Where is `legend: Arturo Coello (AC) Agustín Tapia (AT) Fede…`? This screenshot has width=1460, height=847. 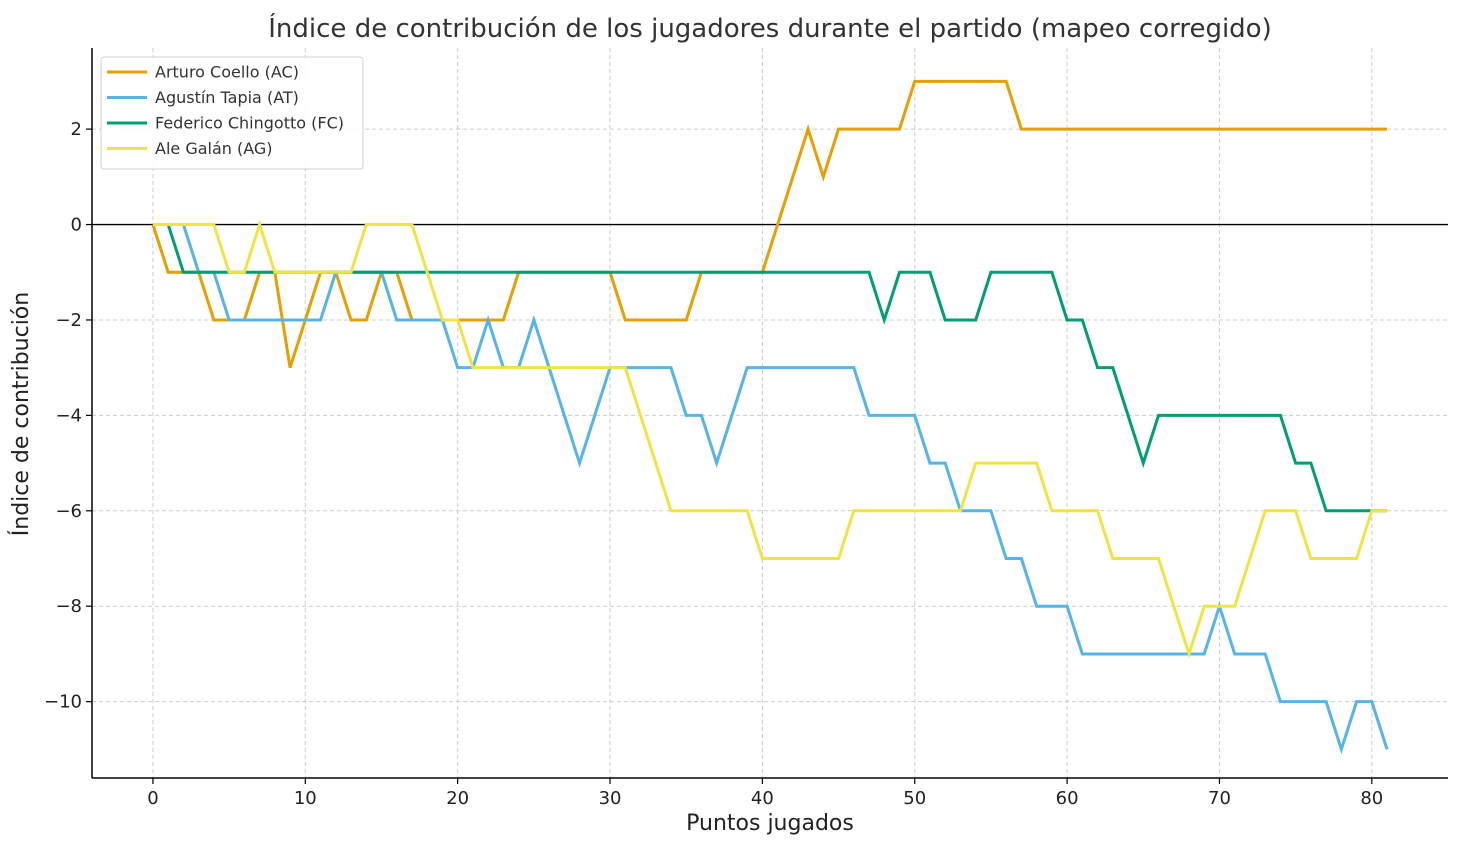
legend: Arturo Coello (AC) Agustín Tapia (AT) Fede… is located at coordinates (232, 113).